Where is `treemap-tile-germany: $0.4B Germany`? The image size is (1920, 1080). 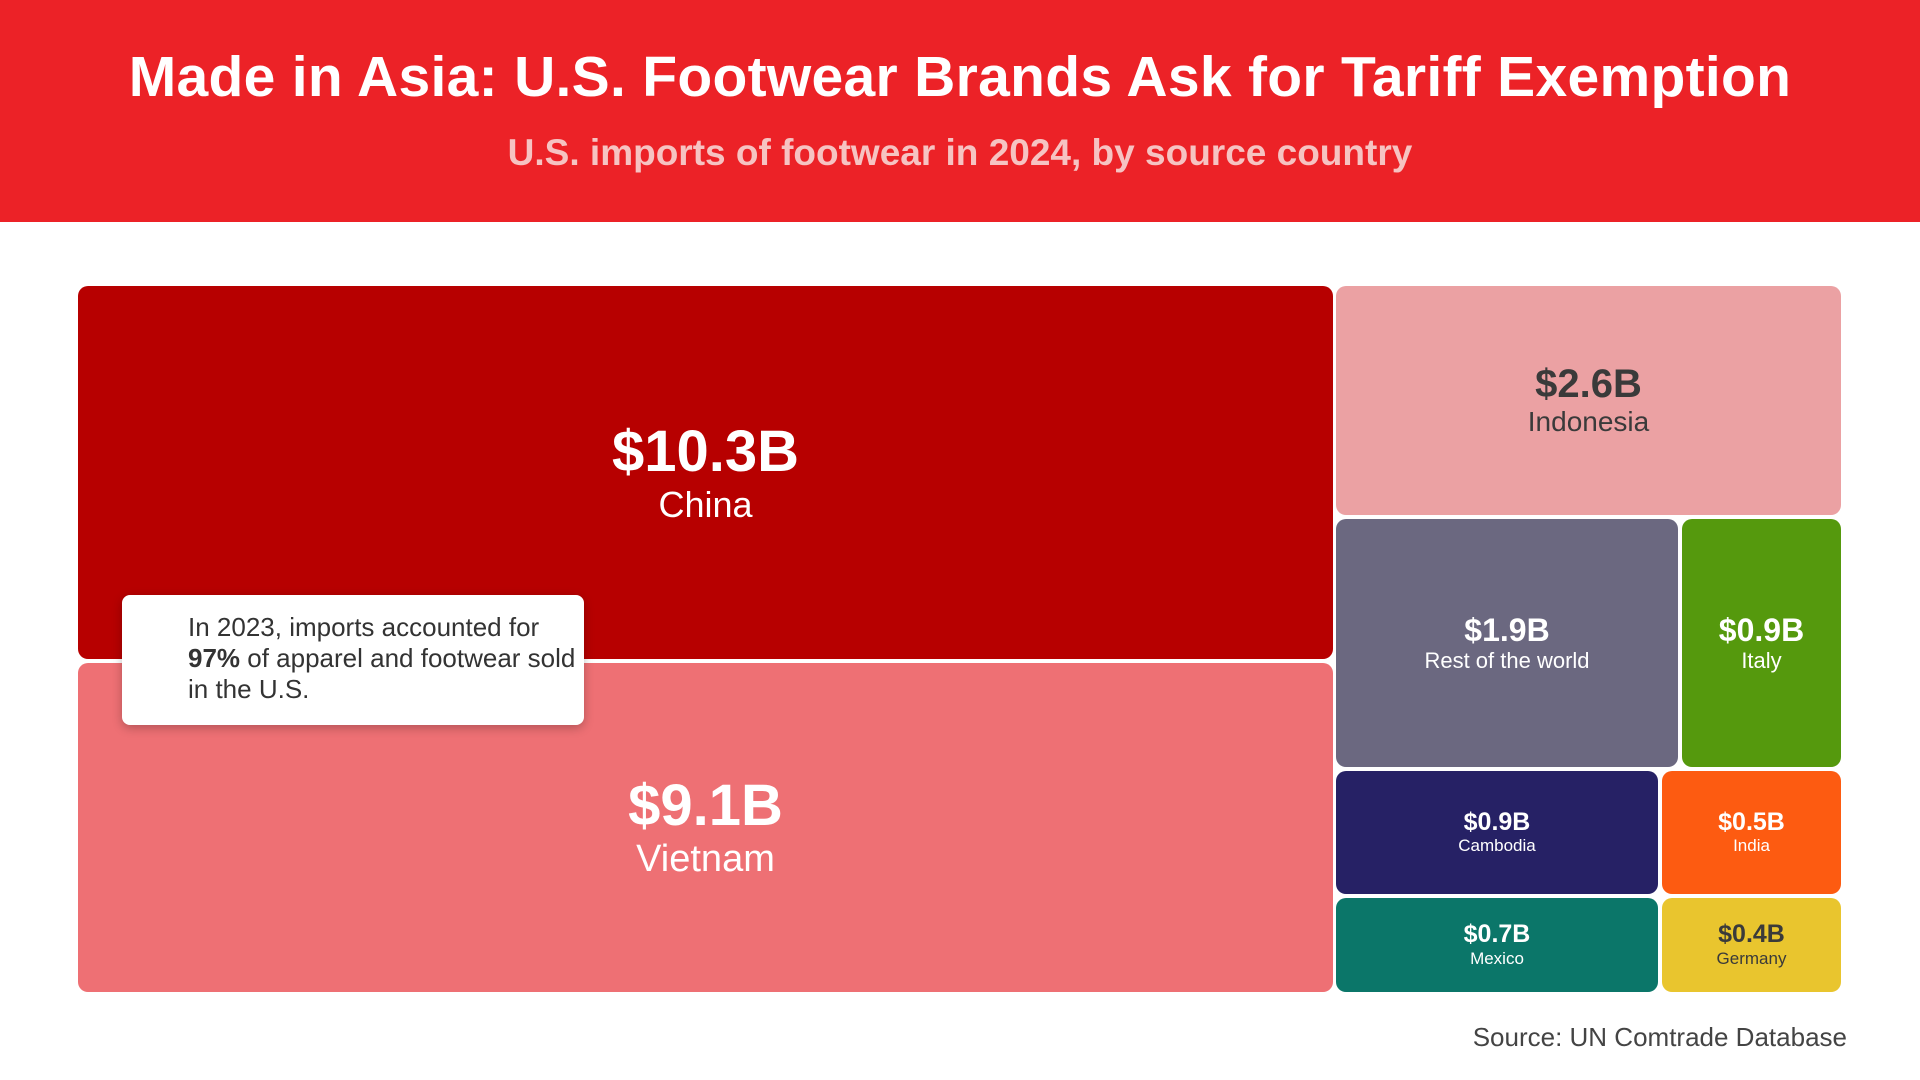 treemap-tile-germany: $0.4B Germany is located at coordinates (1751, 945).